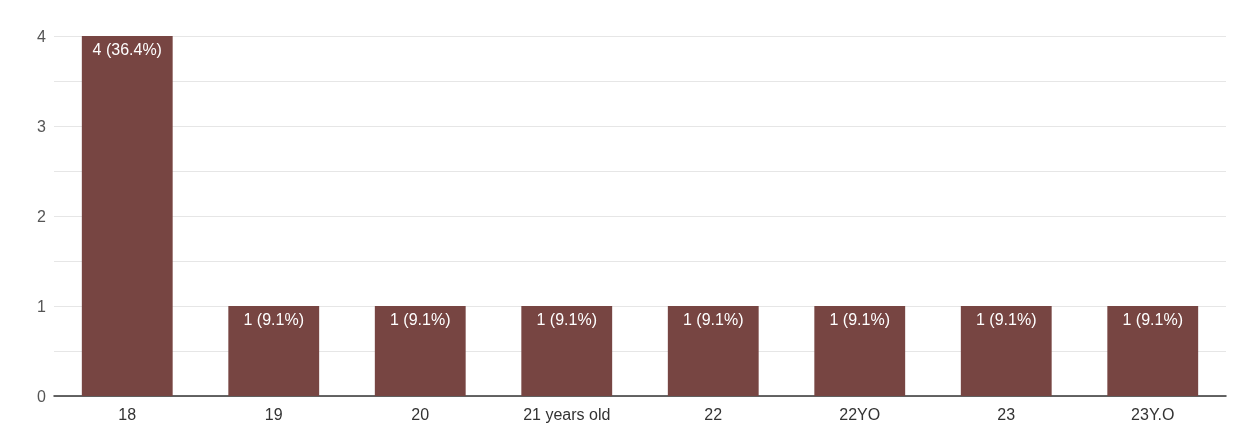 The image size is (1254, 442). I want to click on y-tick-label: 3, so click(42, 126).